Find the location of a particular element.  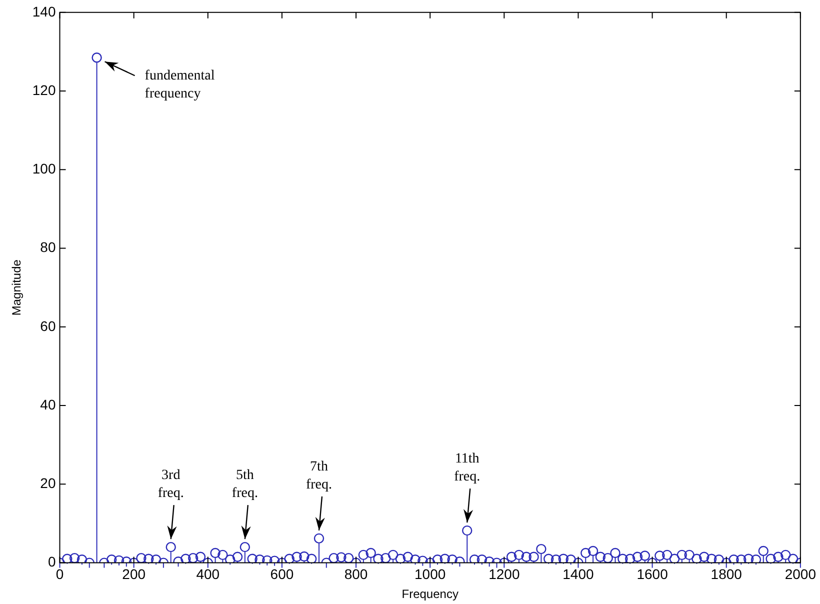

annotation: 11th freq. is located at coordinates (467, 468).